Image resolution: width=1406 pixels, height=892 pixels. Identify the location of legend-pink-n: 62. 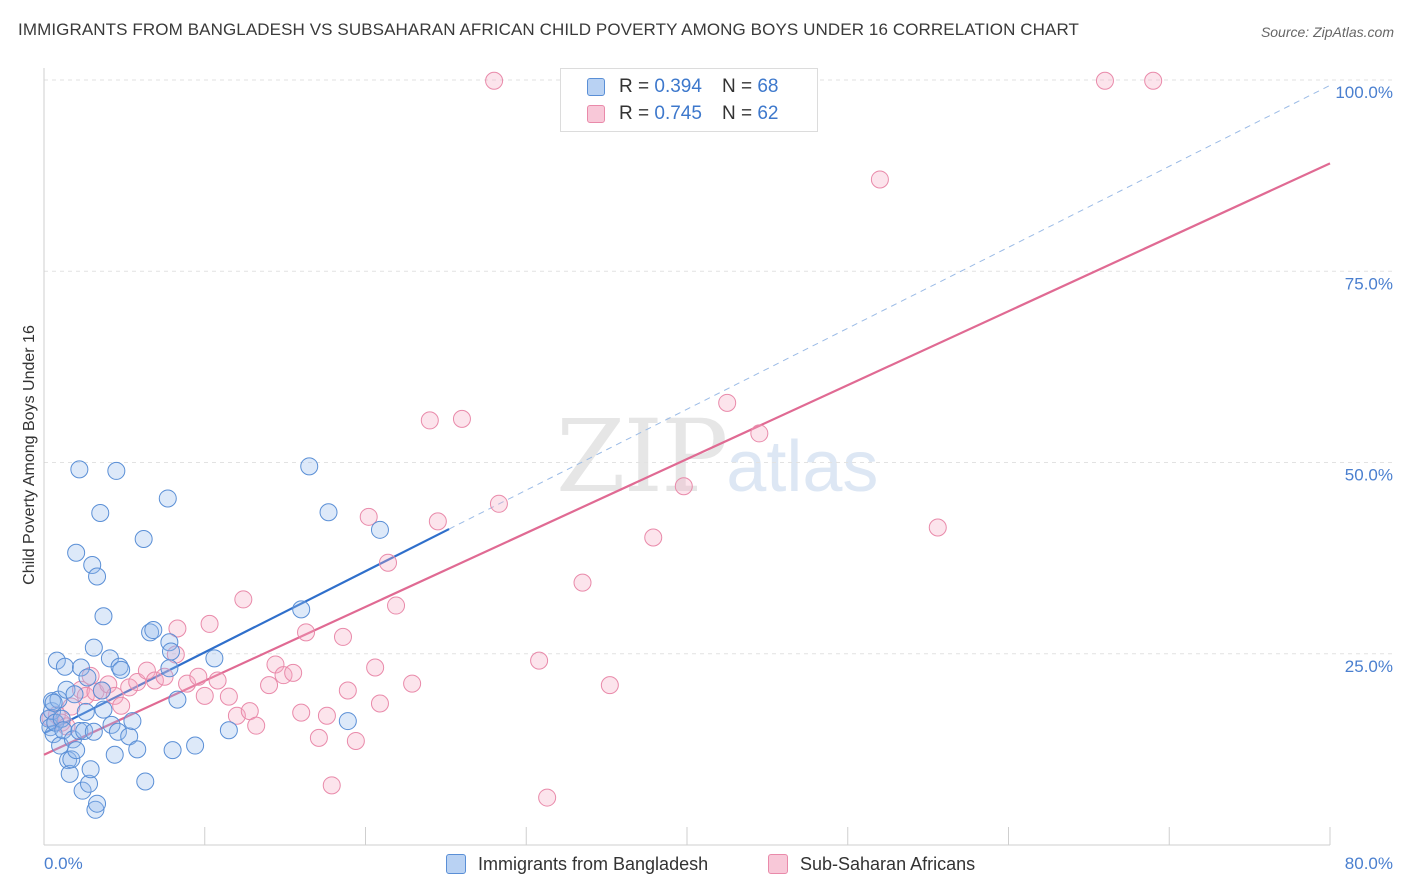
(768, 113).